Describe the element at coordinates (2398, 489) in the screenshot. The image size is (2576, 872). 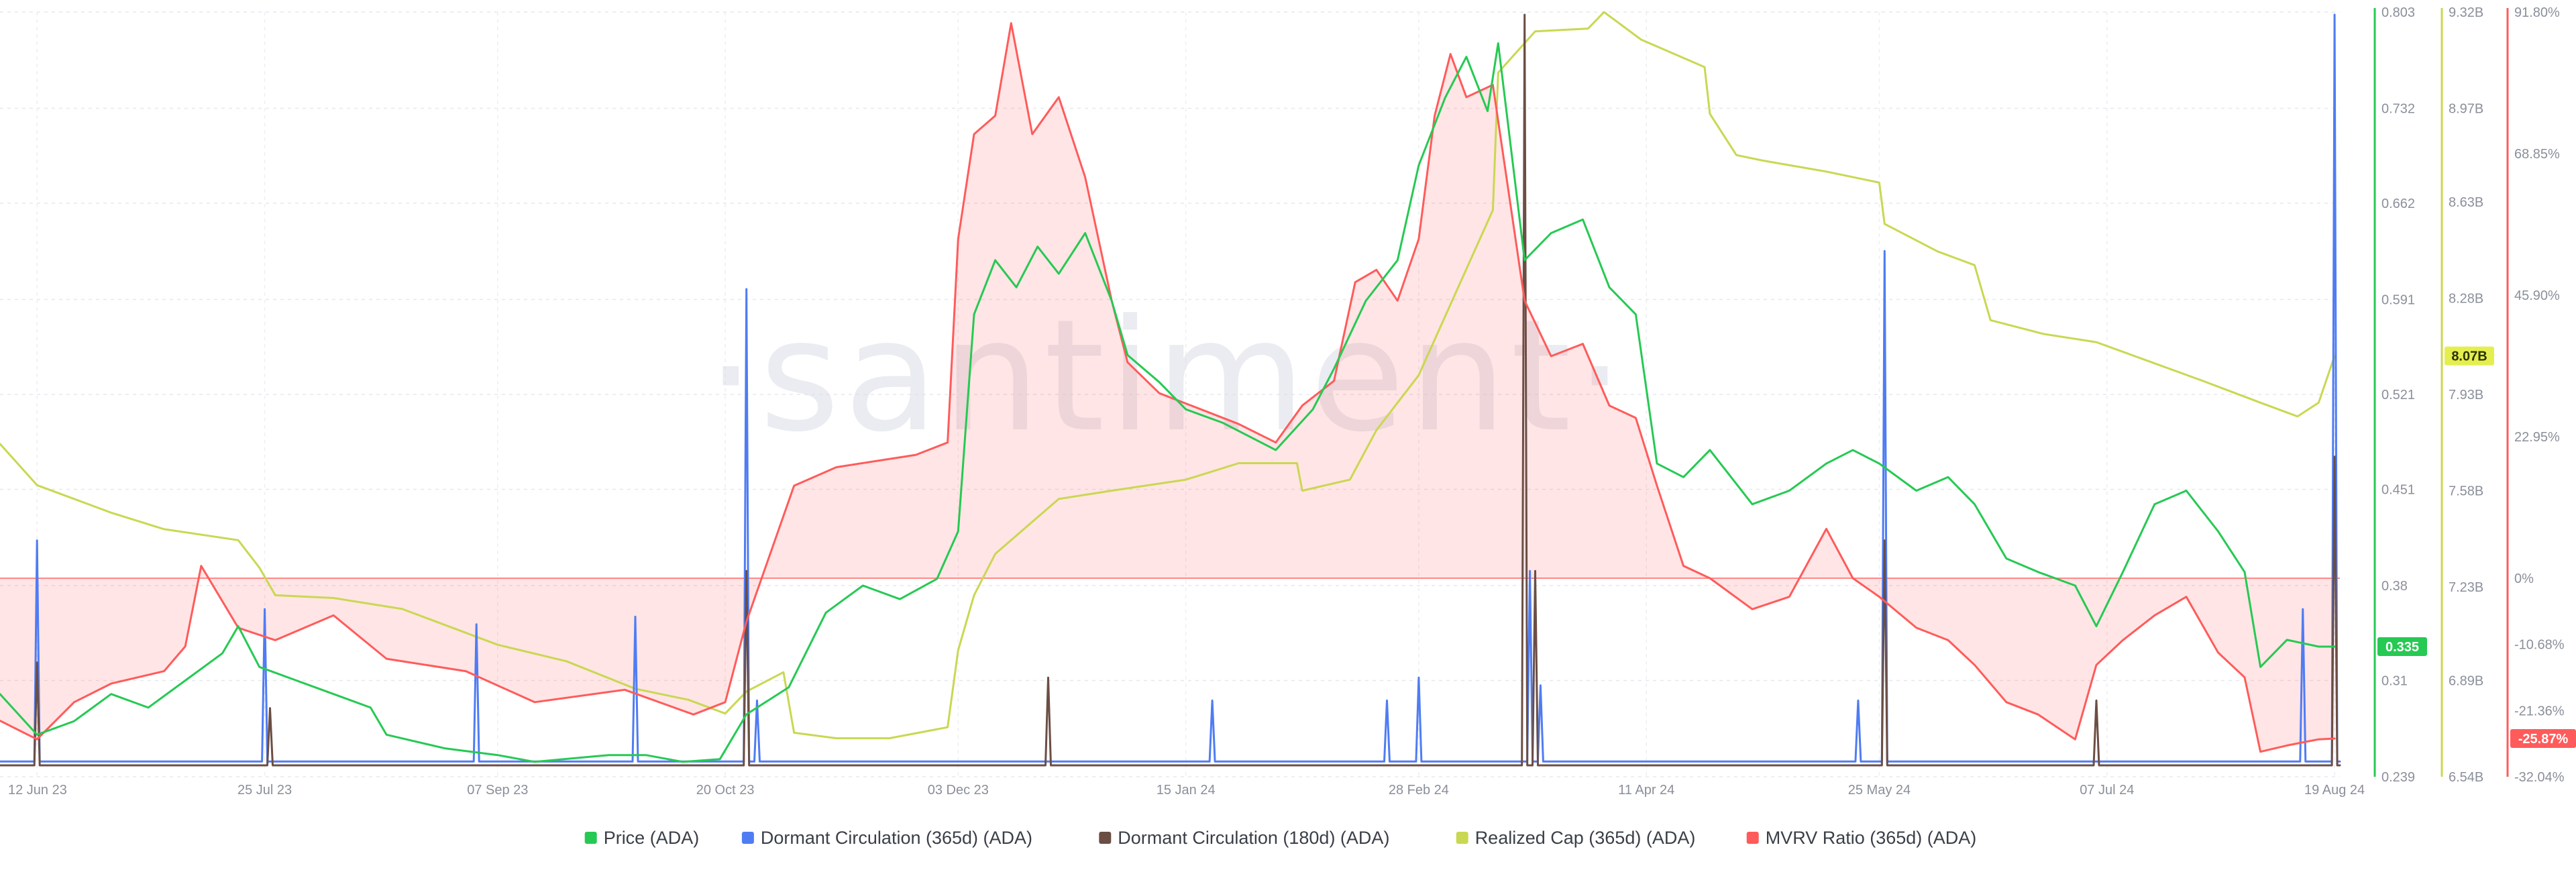
I see `price-axis-tick-label: 0.451` at that location.